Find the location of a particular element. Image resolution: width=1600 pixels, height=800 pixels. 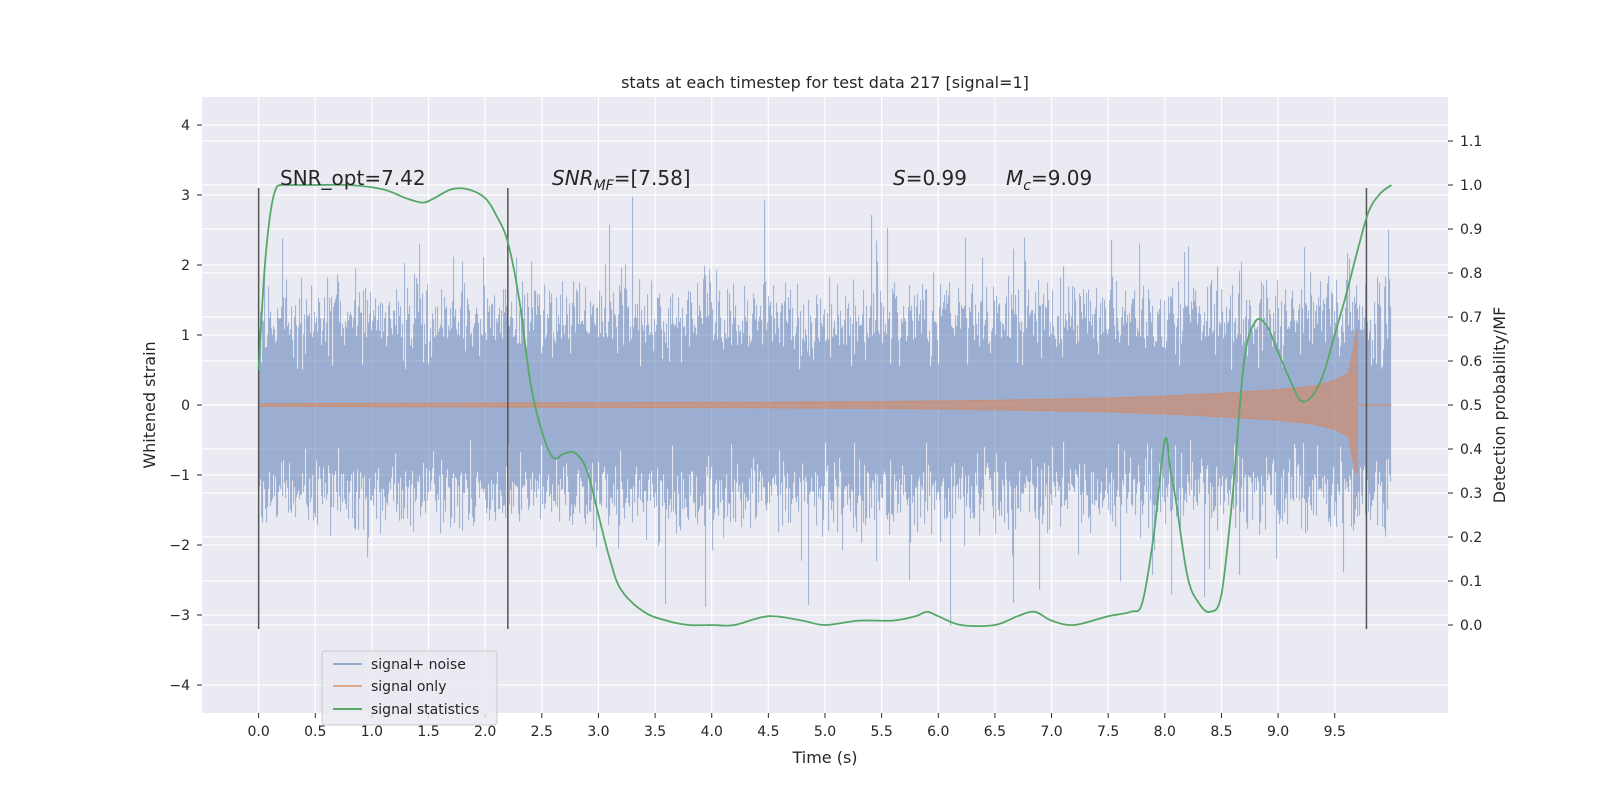

x-tick-label: 4.5 is located at coordinates (768, 732).